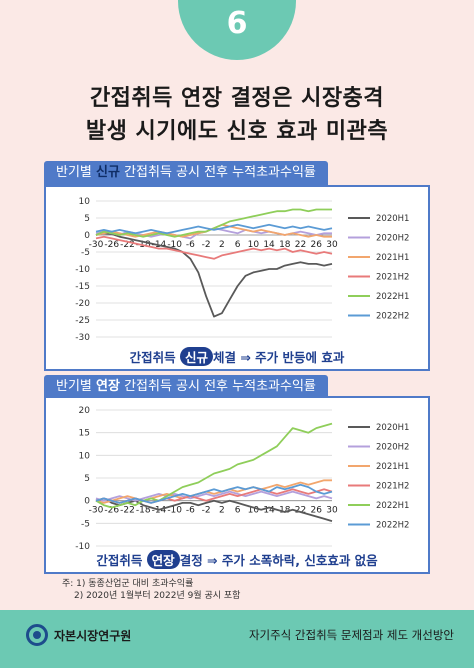  What do you see at coordinates (351, 635) in the screenshot?
I see `report-title: 자기주식 간접취득 문제점과 제도 개선방안` at bounding box center [351, 635].